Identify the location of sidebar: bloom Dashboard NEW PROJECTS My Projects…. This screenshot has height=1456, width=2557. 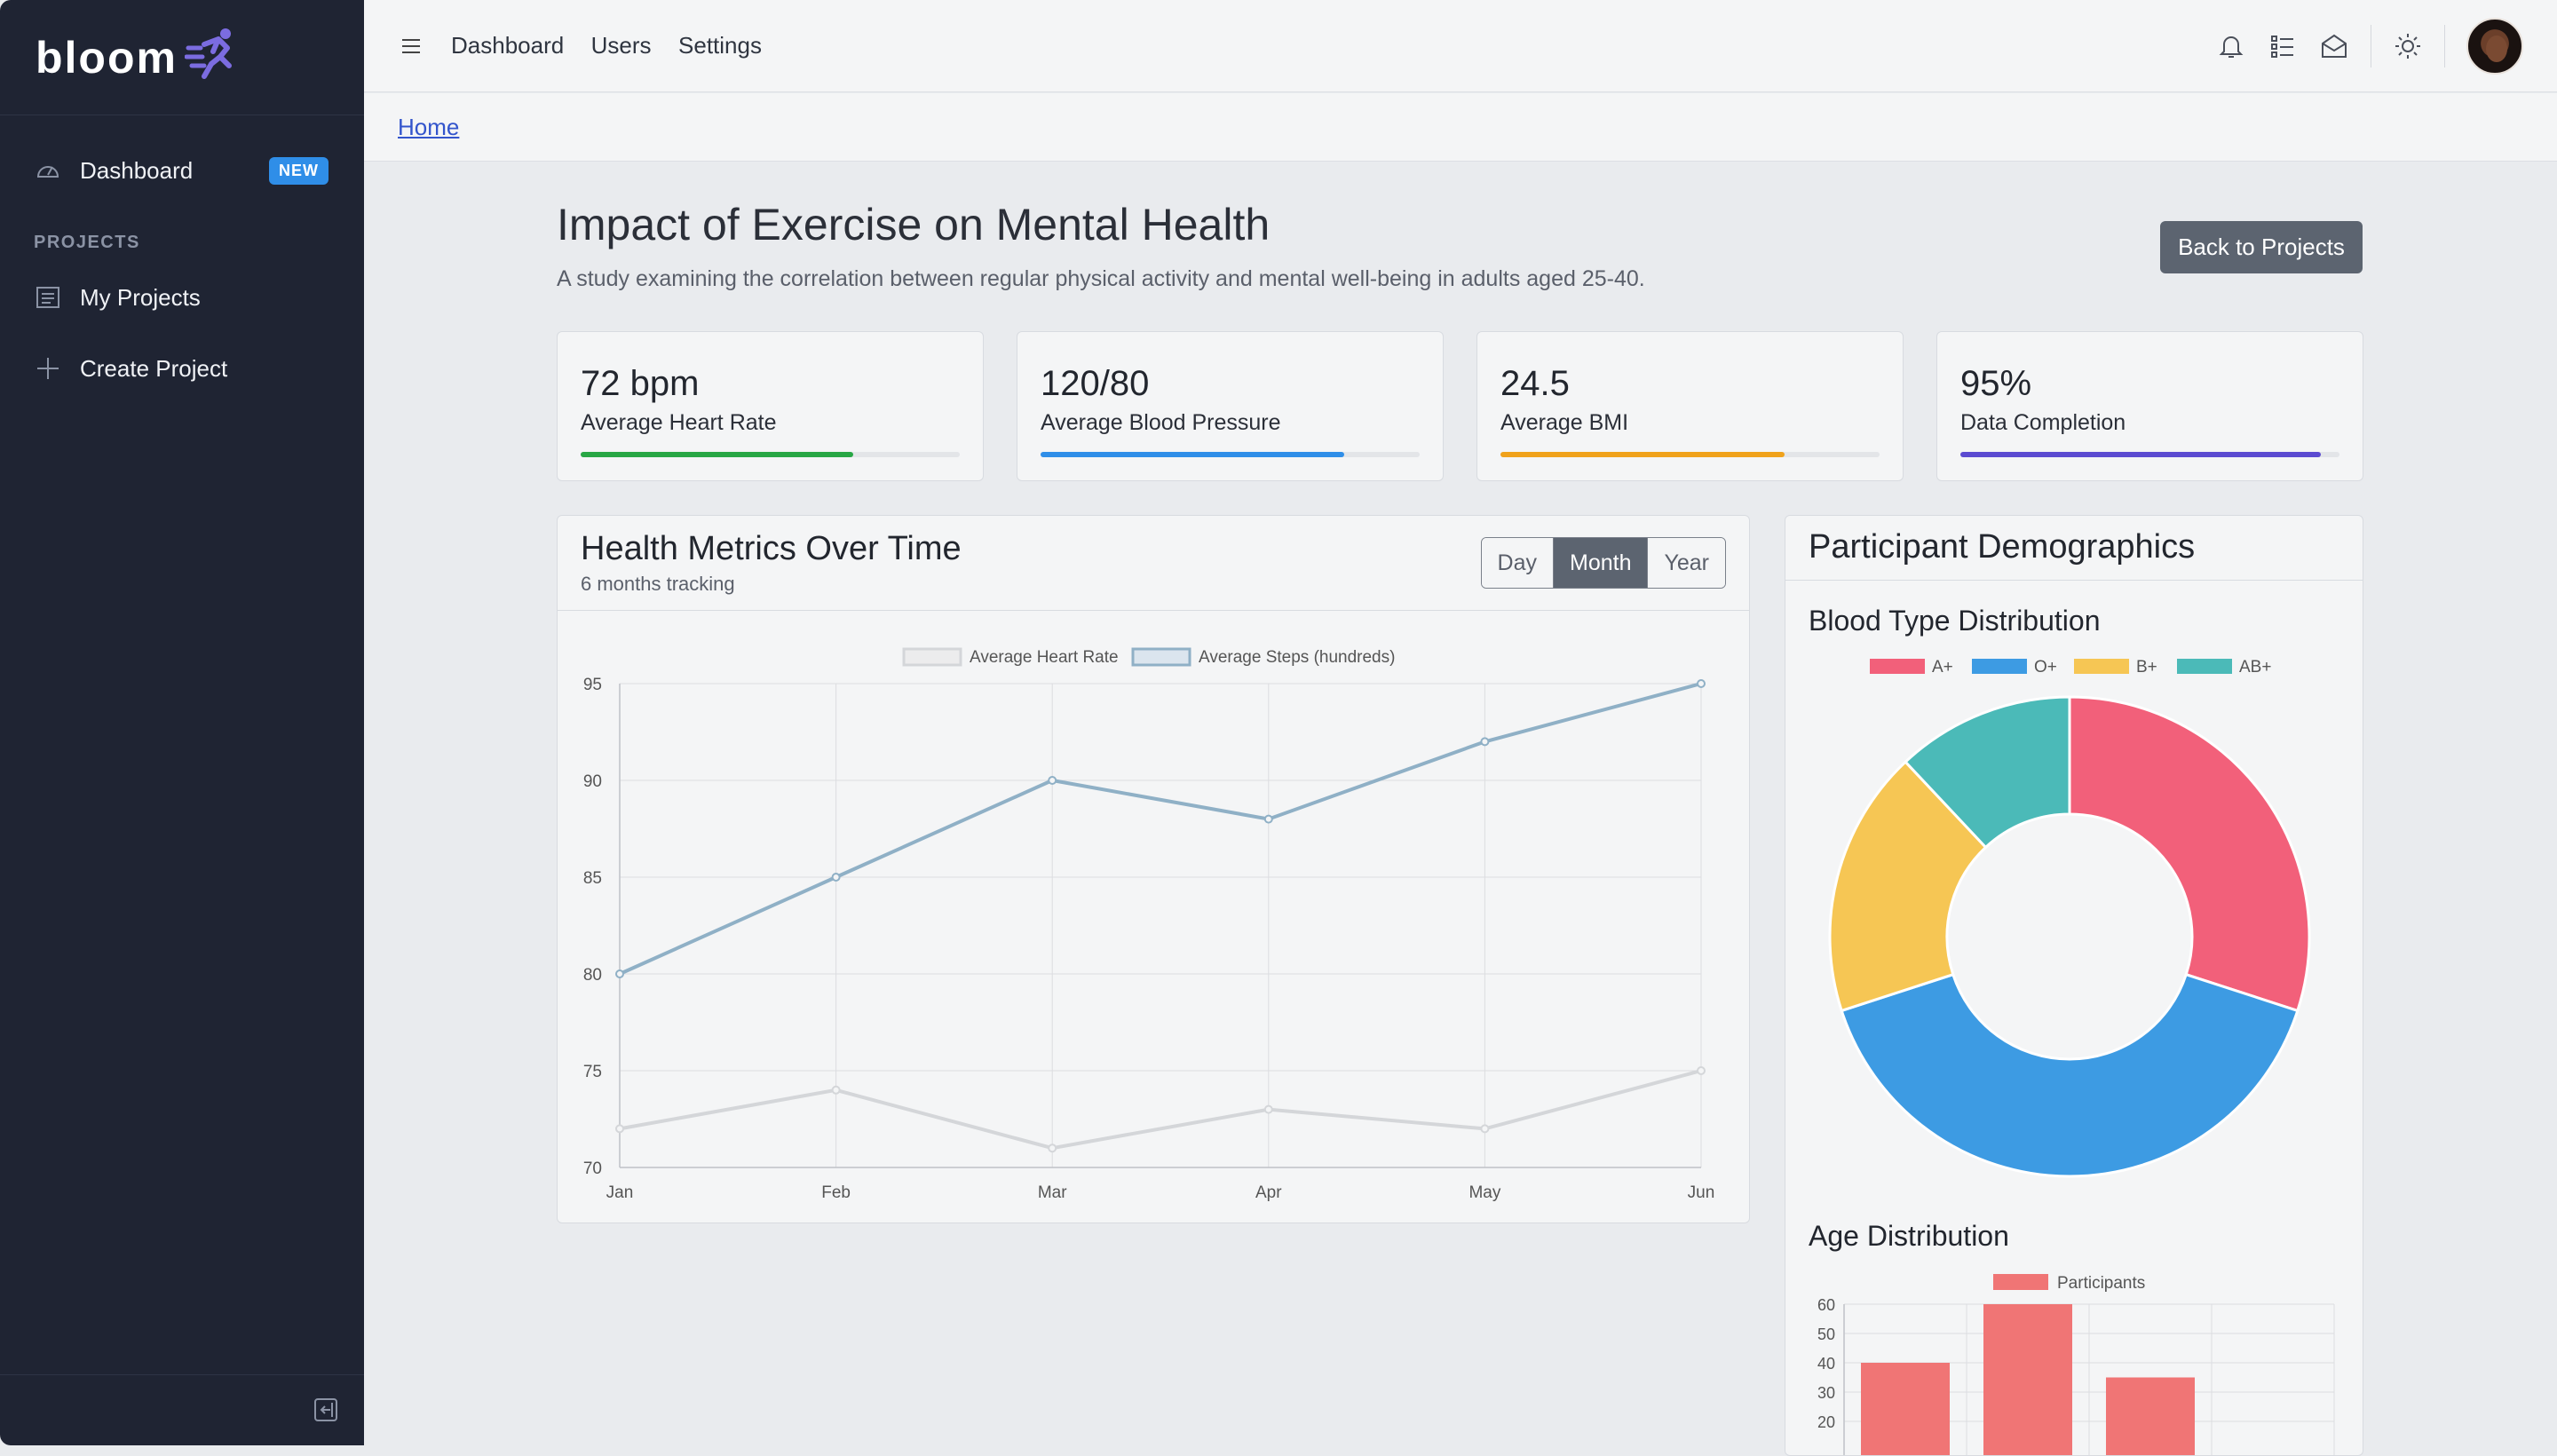
(182, 722).